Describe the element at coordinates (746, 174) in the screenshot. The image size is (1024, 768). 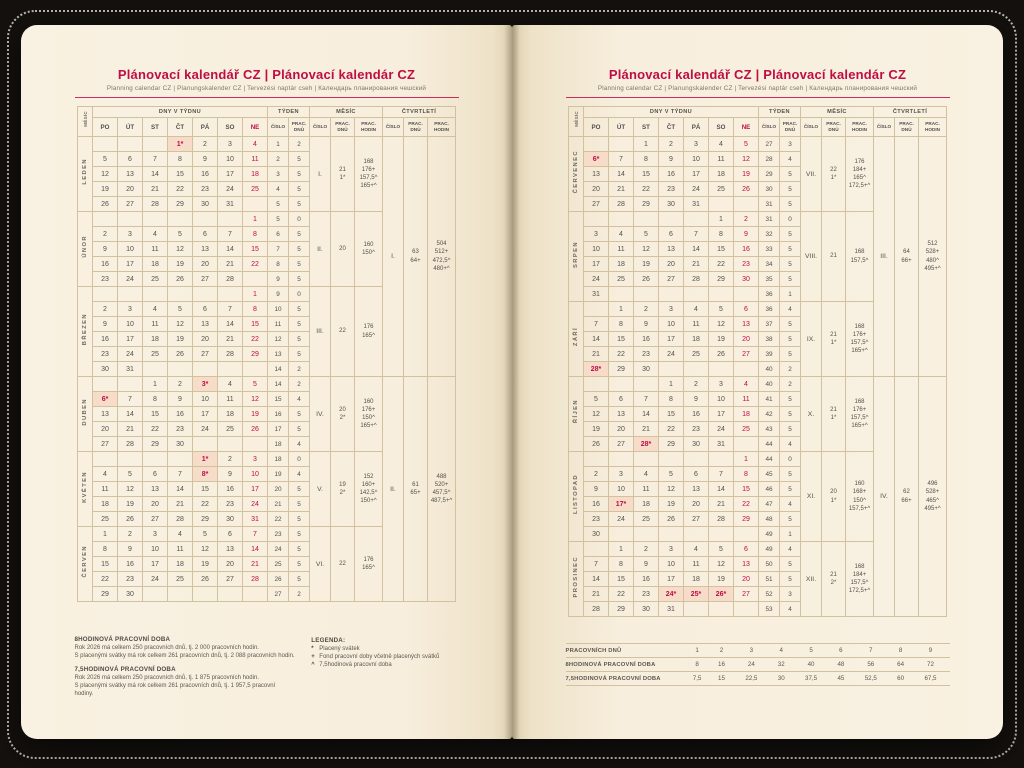
I see `day-cell: 19` at that location.